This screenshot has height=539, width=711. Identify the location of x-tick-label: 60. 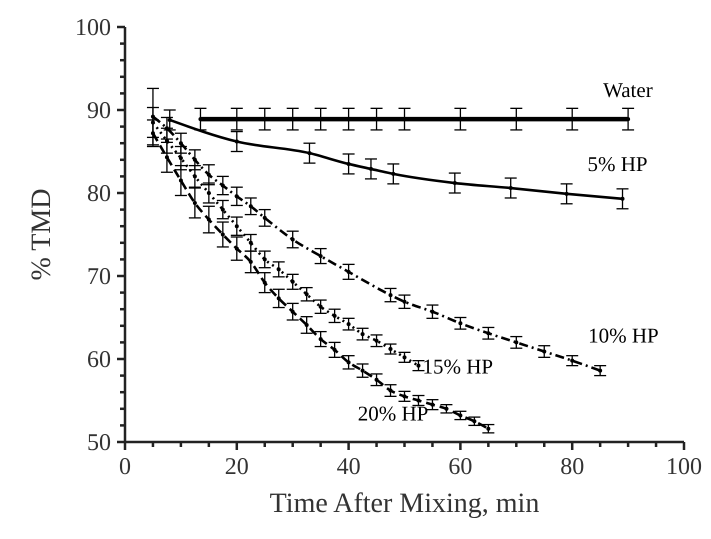
(460, 467).